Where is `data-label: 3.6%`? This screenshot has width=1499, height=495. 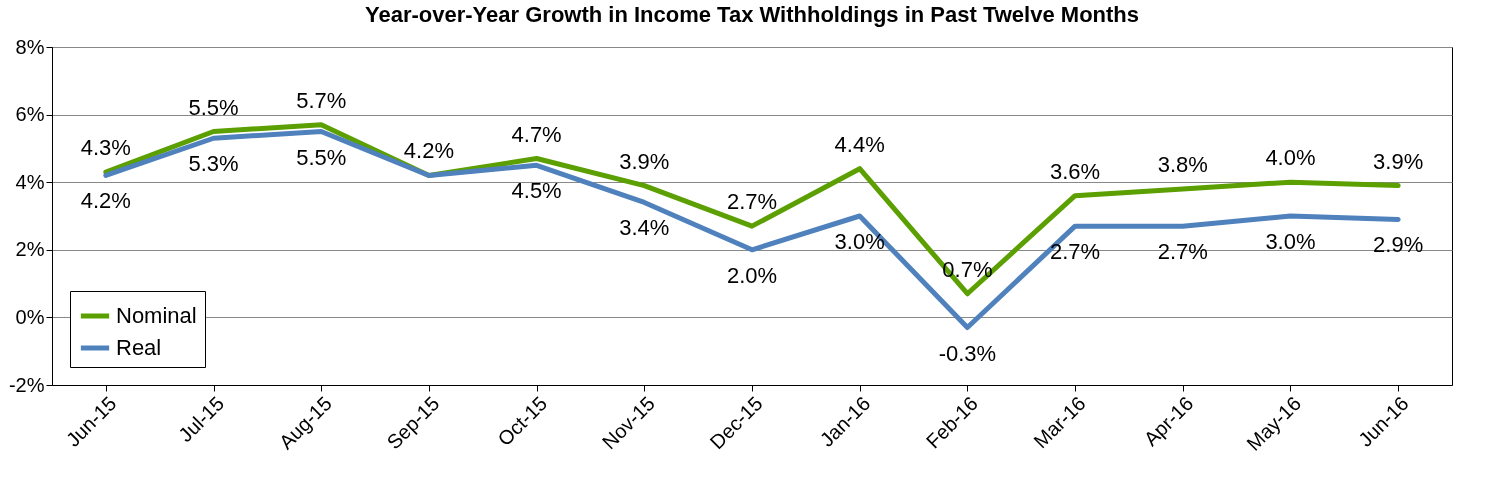
data-label: 3.6% is located at coordinates (1075, 171).